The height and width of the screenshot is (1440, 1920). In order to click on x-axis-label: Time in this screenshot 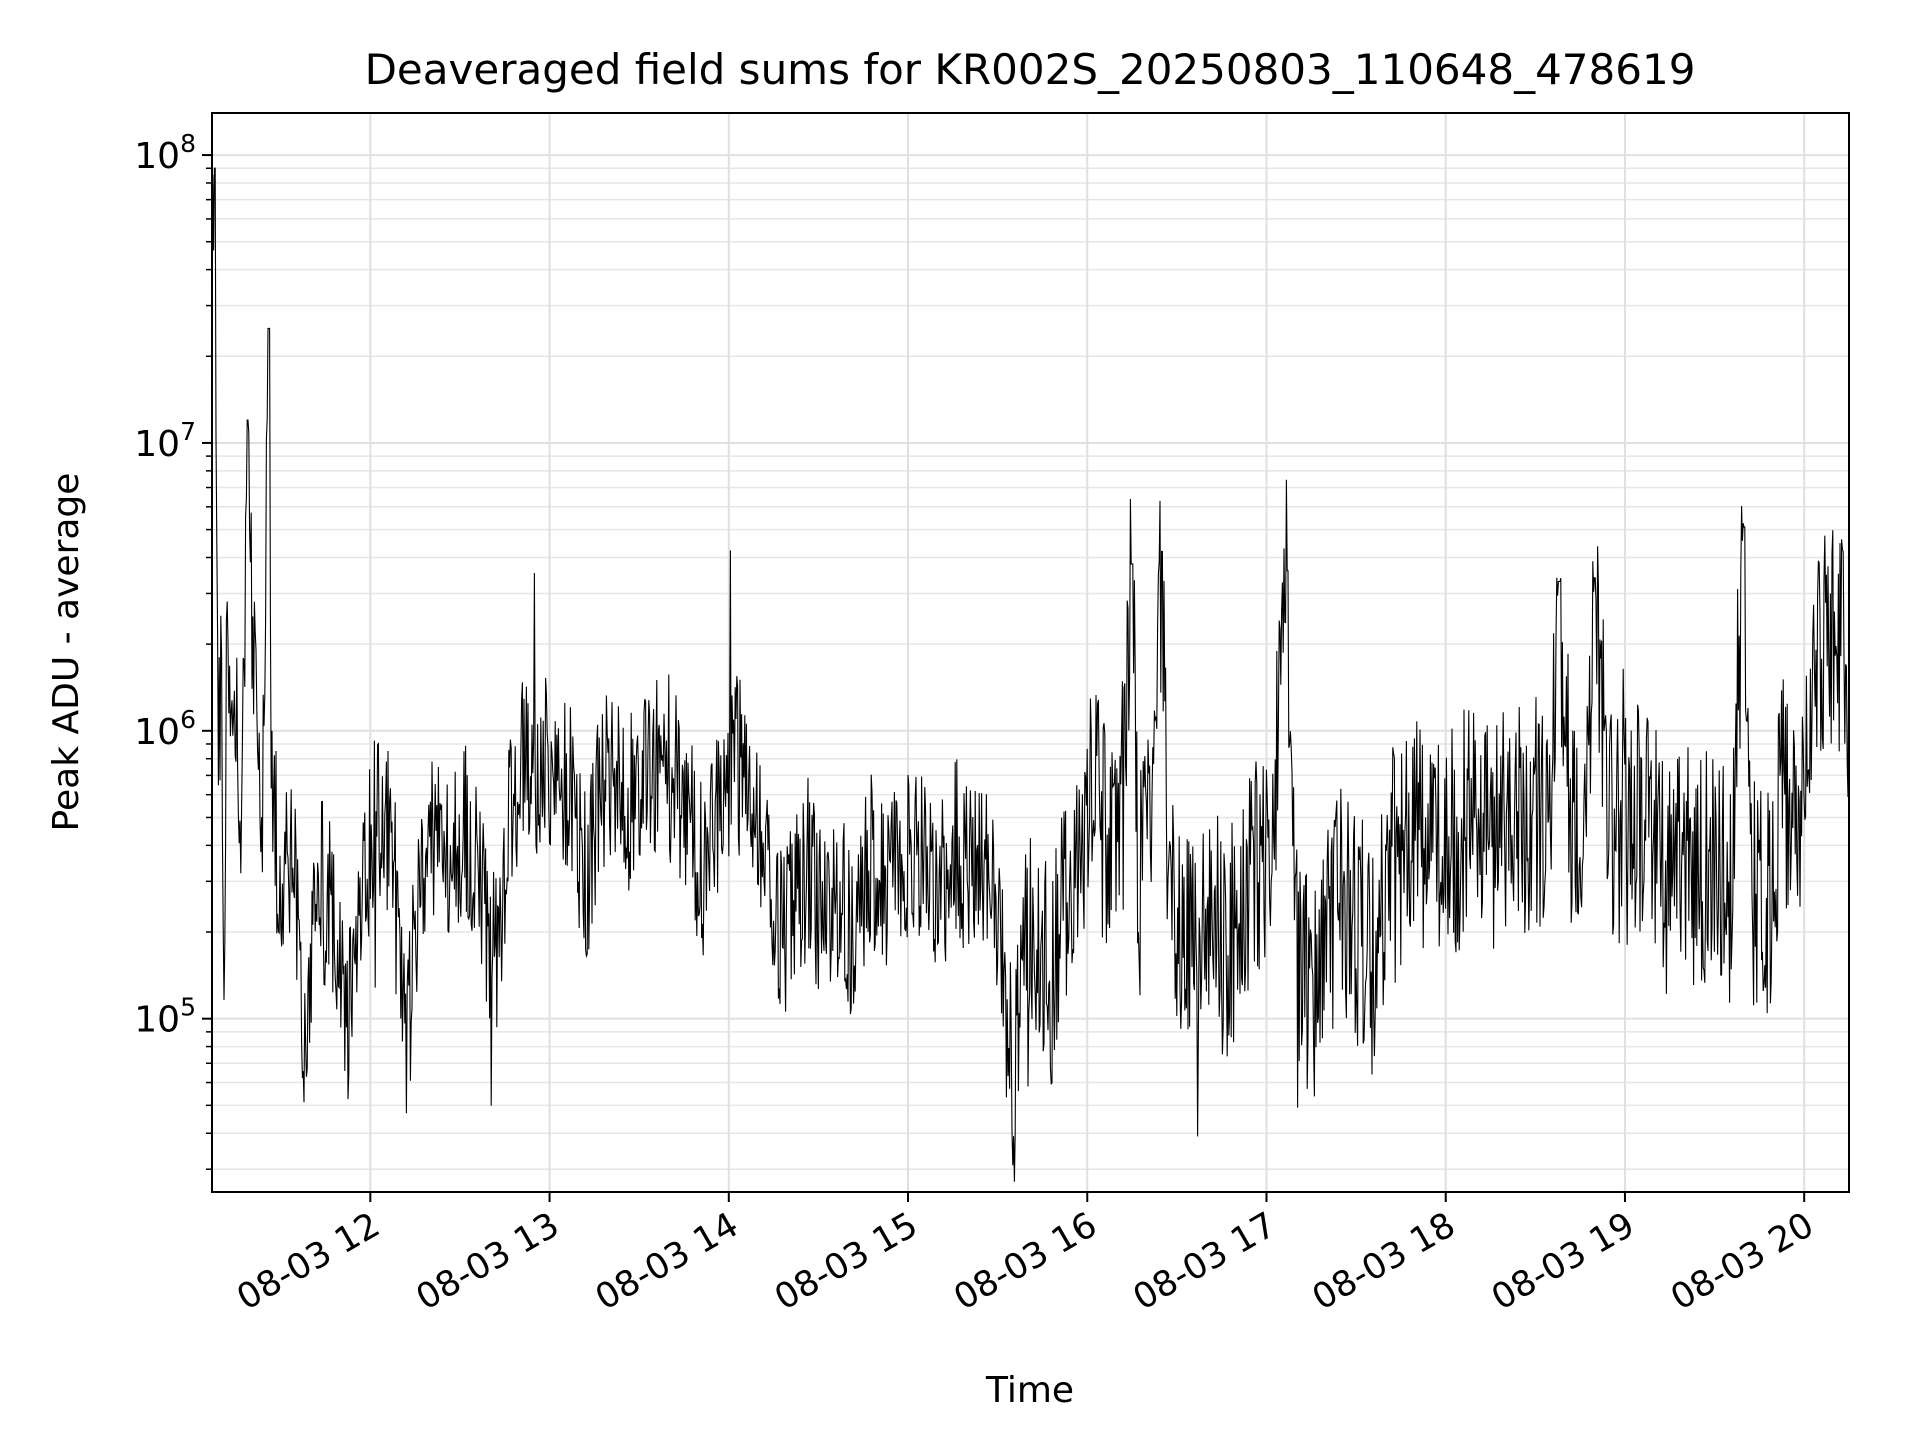, I will do `click(1029, 1390)`.